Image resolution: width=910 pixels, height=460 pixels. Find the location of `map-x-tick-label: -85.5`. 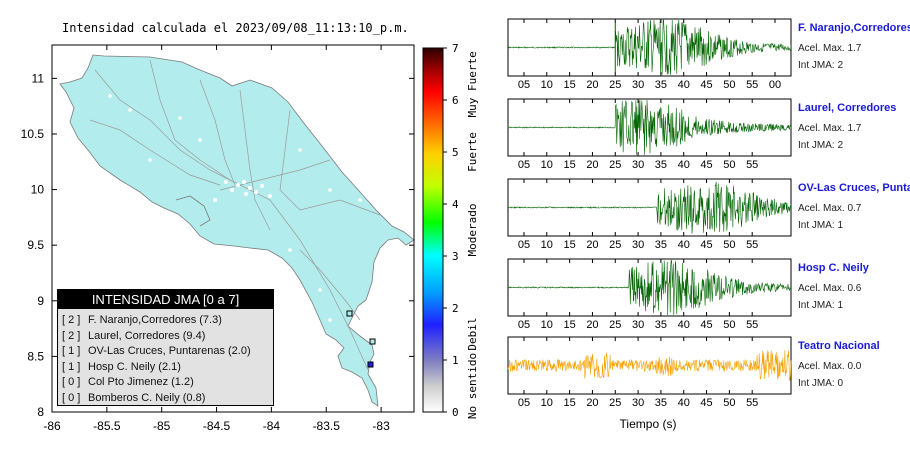

map-x-tick-label: -85.5 is located at coordinates (107, 426).